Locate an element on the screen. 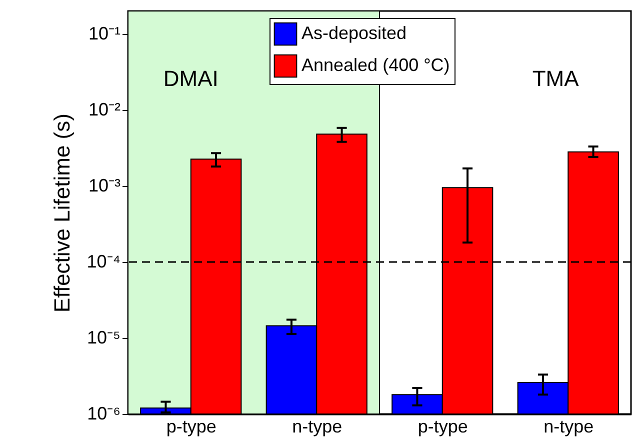 The image size is (635, 448). y-tick-label: 10⁻² is located at coordinates (104, 109).